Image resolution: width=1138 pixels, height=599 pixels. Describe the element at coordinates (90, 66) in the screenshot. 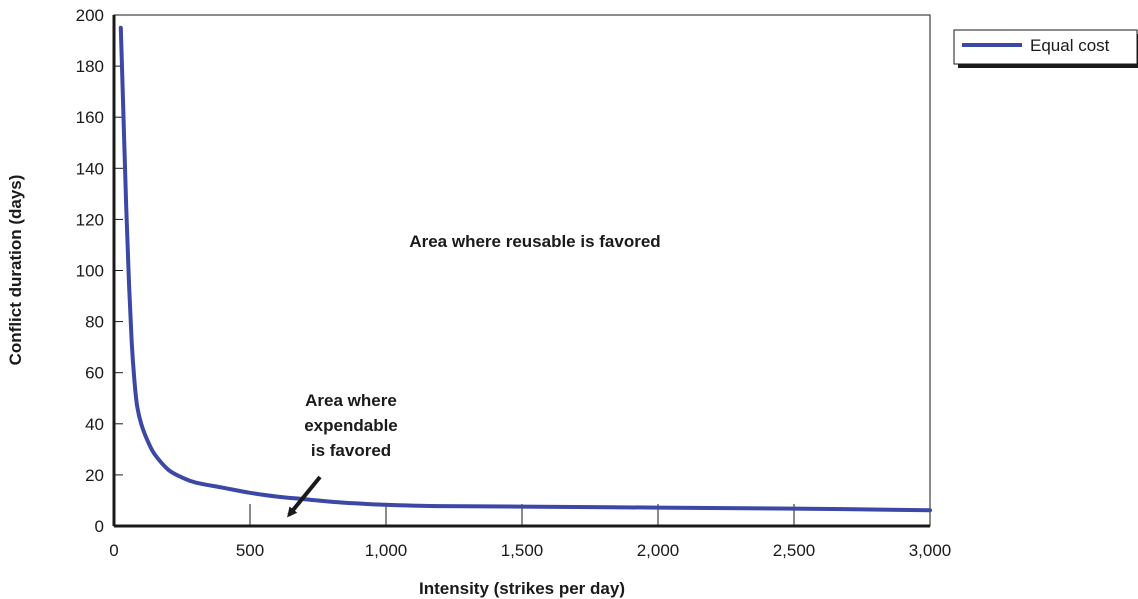

I see `y-tick-label: 180` at that location.